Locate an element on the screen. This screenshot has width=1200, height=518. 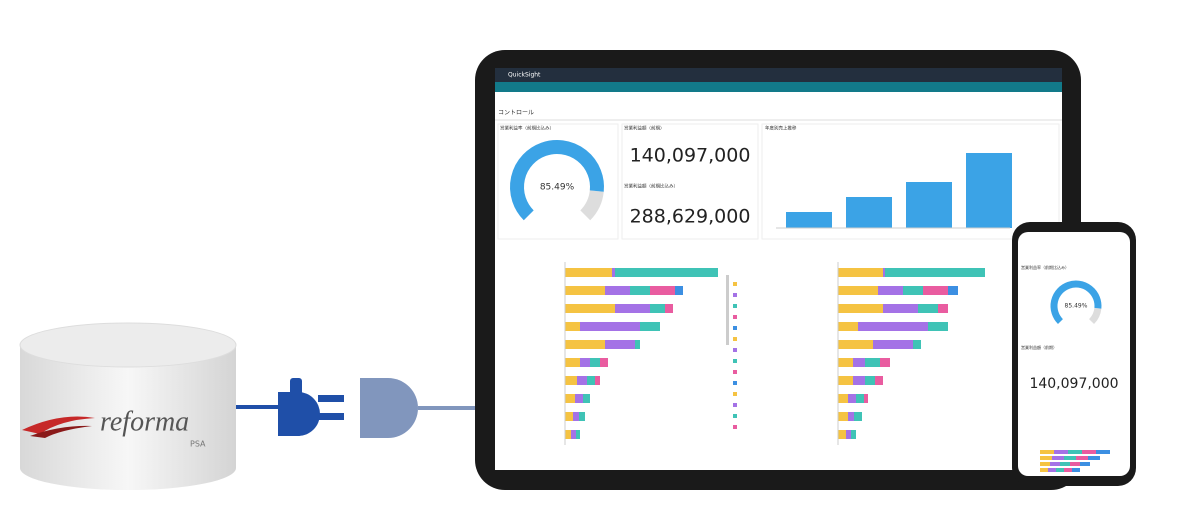
gauge-arc is located at coordinates (557, 180).